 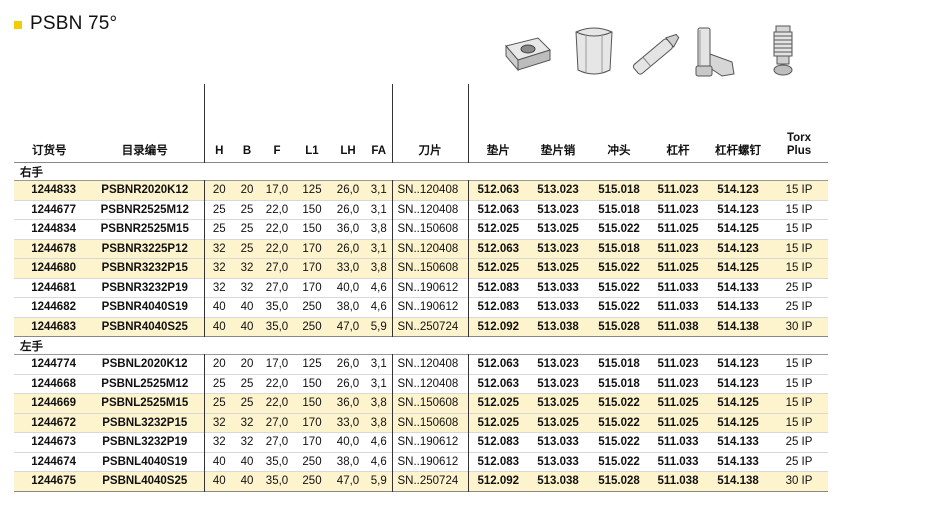 I want to click on cell-l1: 250, so click(x=312, y=461).